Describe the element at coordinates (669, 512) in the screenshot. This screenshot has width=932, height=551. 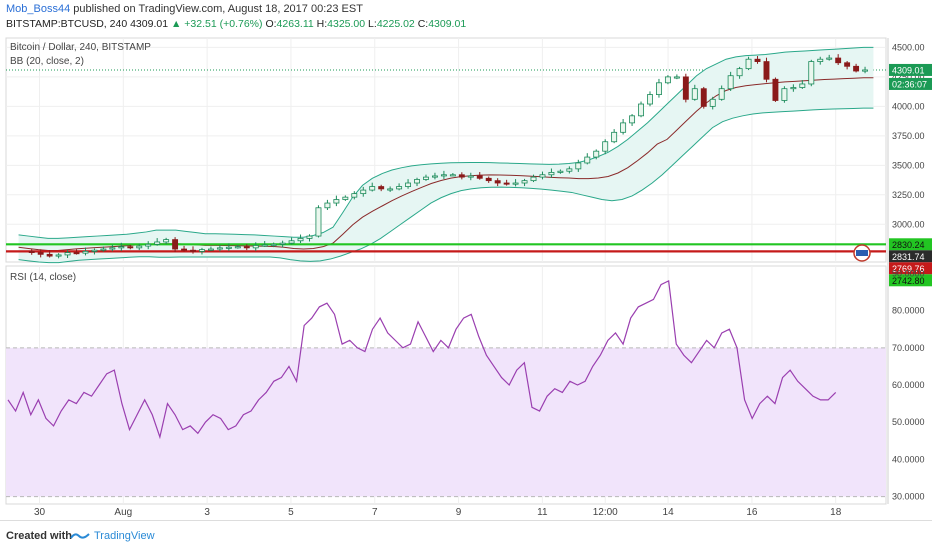
I see `x-tick-label: 14` at that location.